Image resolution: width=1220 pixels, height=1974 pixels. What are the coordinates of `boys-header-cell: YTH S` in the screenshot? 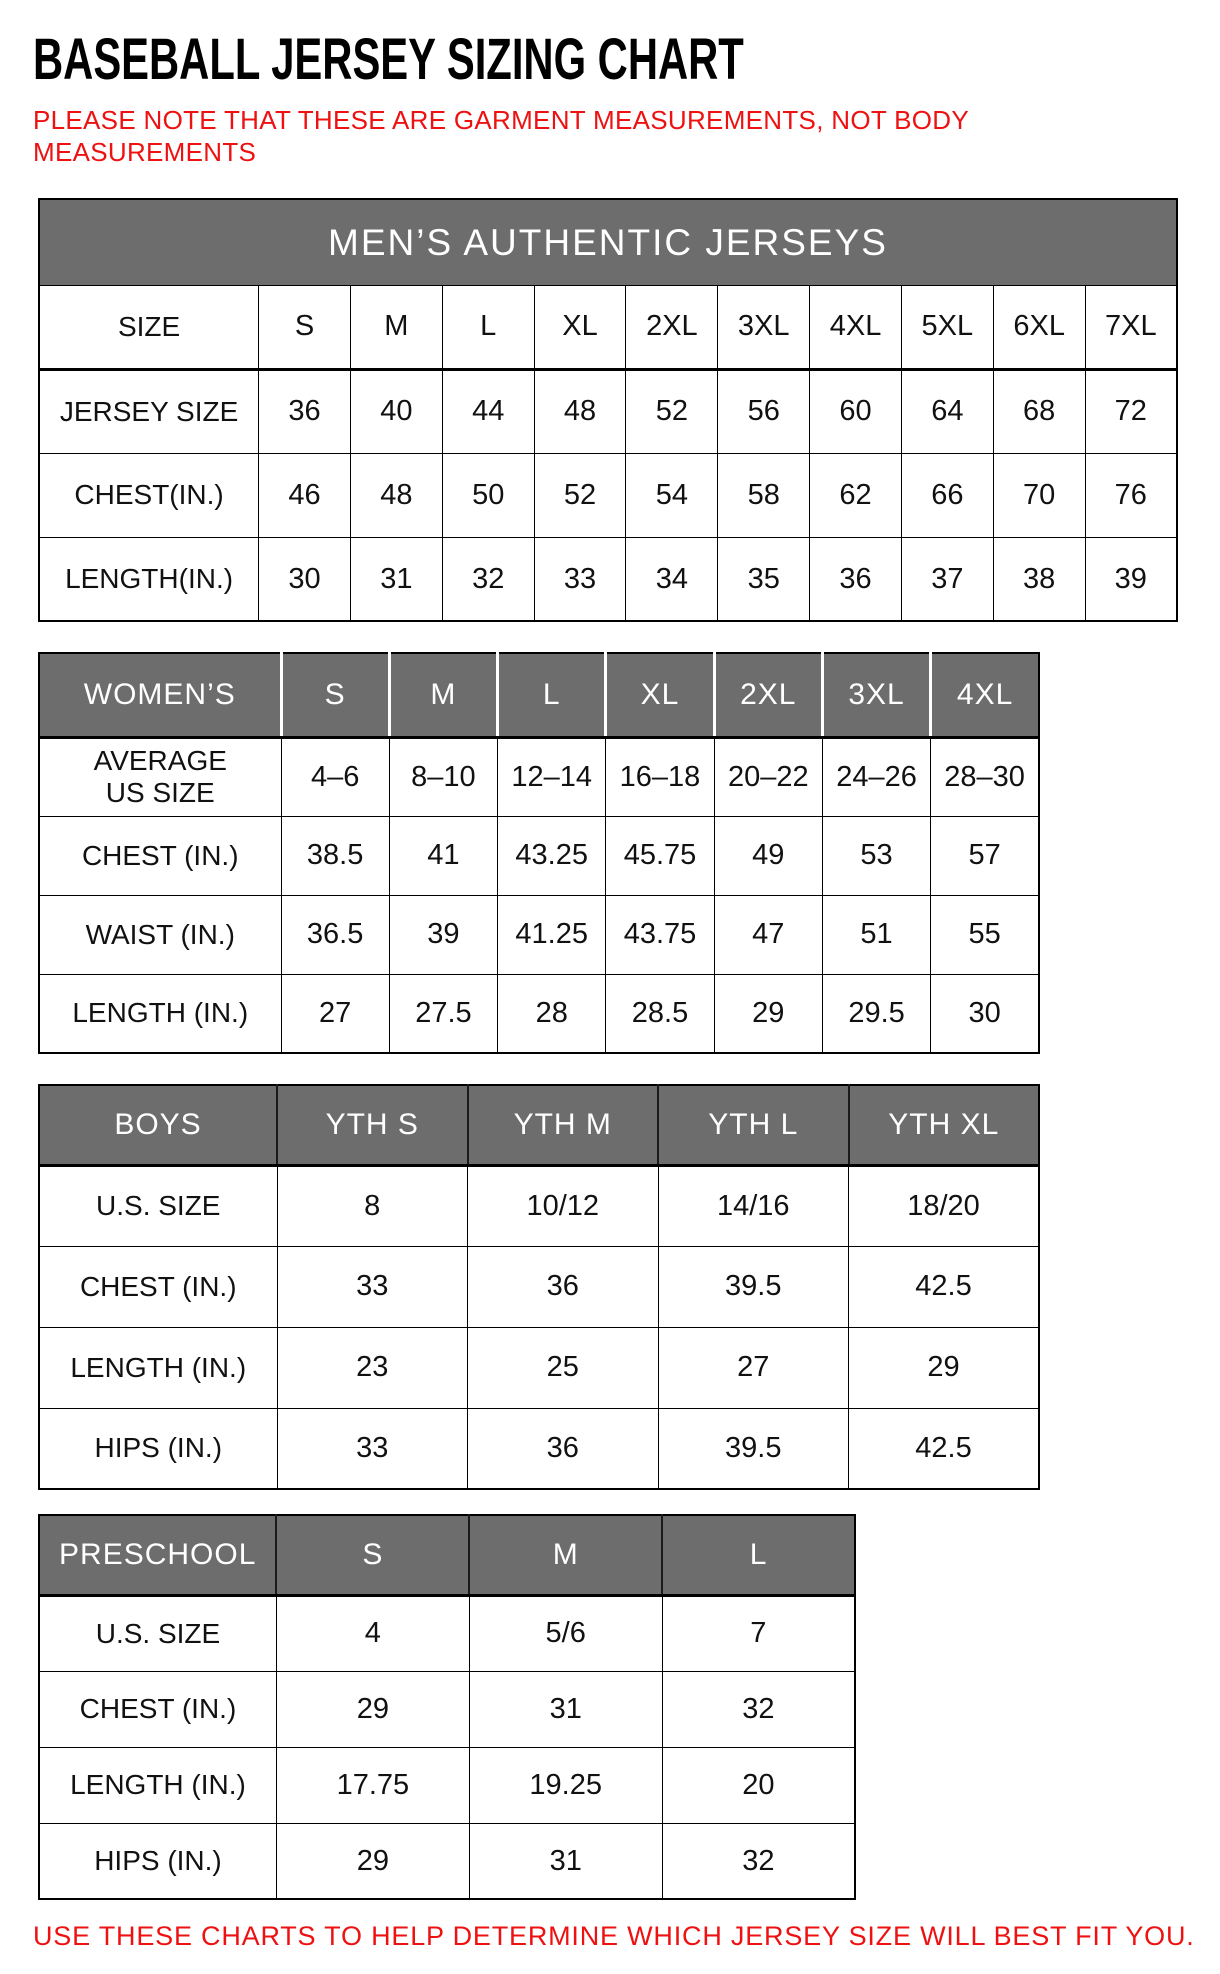 It's located at (372, 1125).